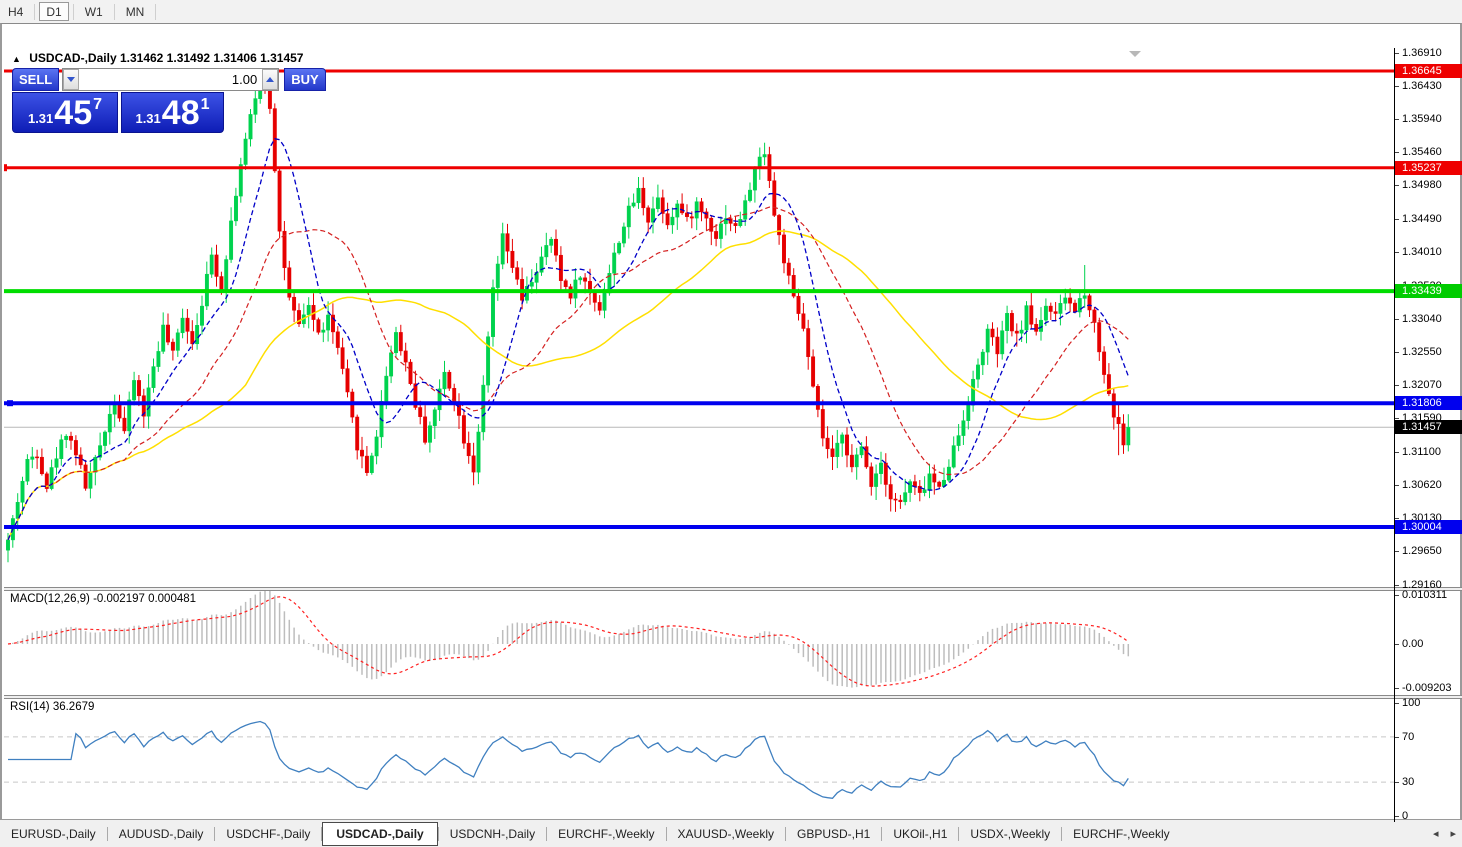  I want to click on price-axis-tick: 1.34010, so click(1422, 252).